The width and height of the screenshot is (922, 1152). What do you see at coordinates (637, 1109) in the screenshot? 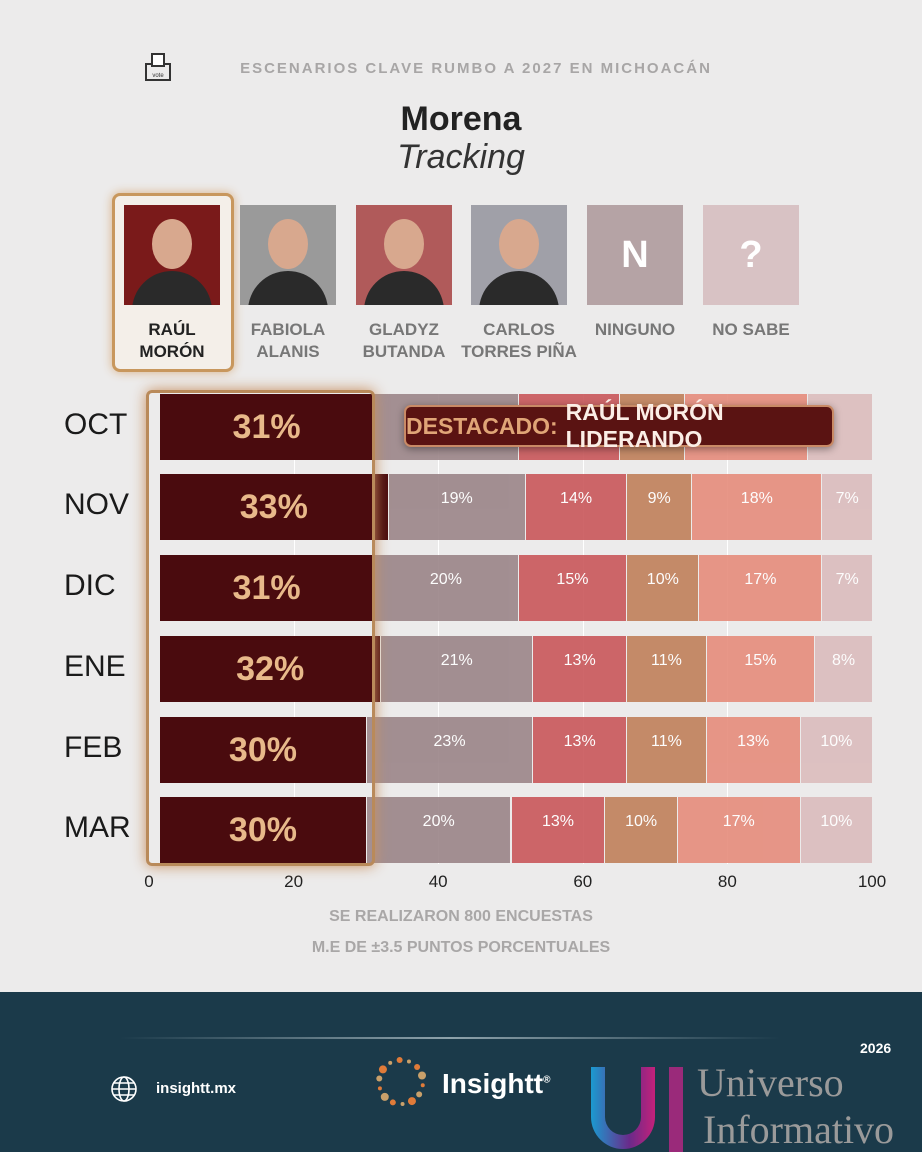
I see `watermark-logo-icon` at bounding box center [637, 1109].